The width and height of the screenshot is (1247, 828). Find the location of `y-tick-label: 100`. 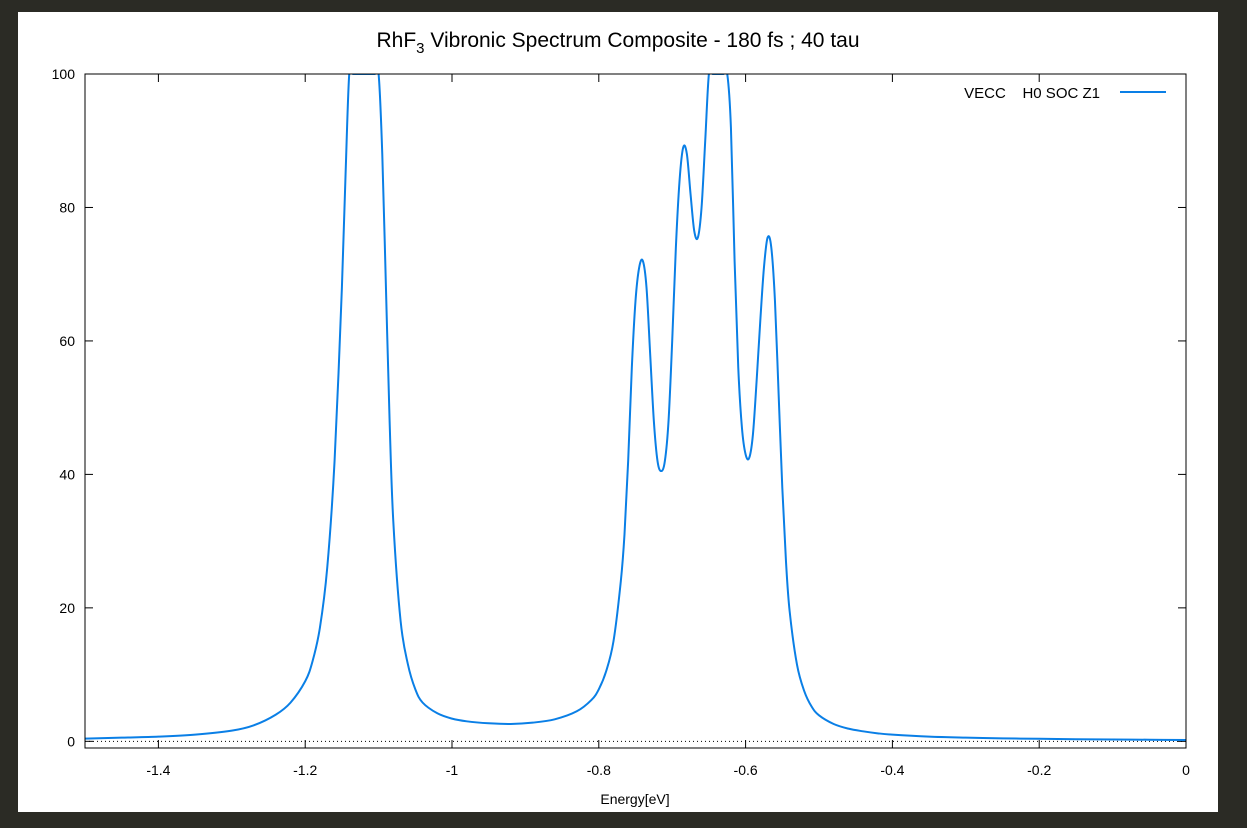

y-tick-label: 100 is located at coordinates (64, 74).